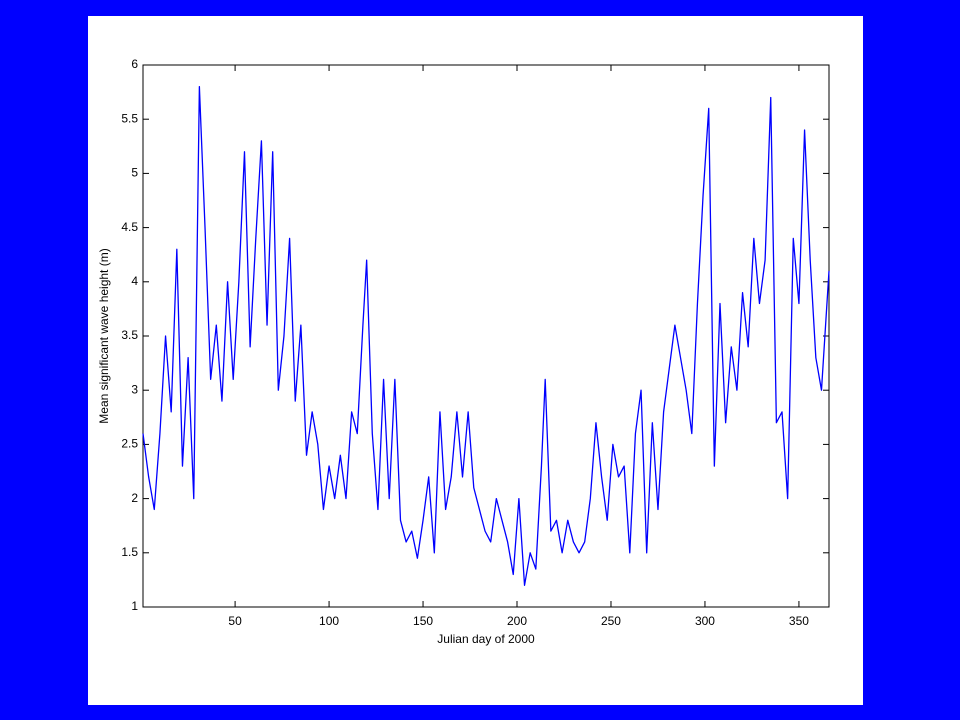 Image resolution: width=960 pixels, height=720 pixels. I want to click on y-tick-label: 4, so click(134, 281).